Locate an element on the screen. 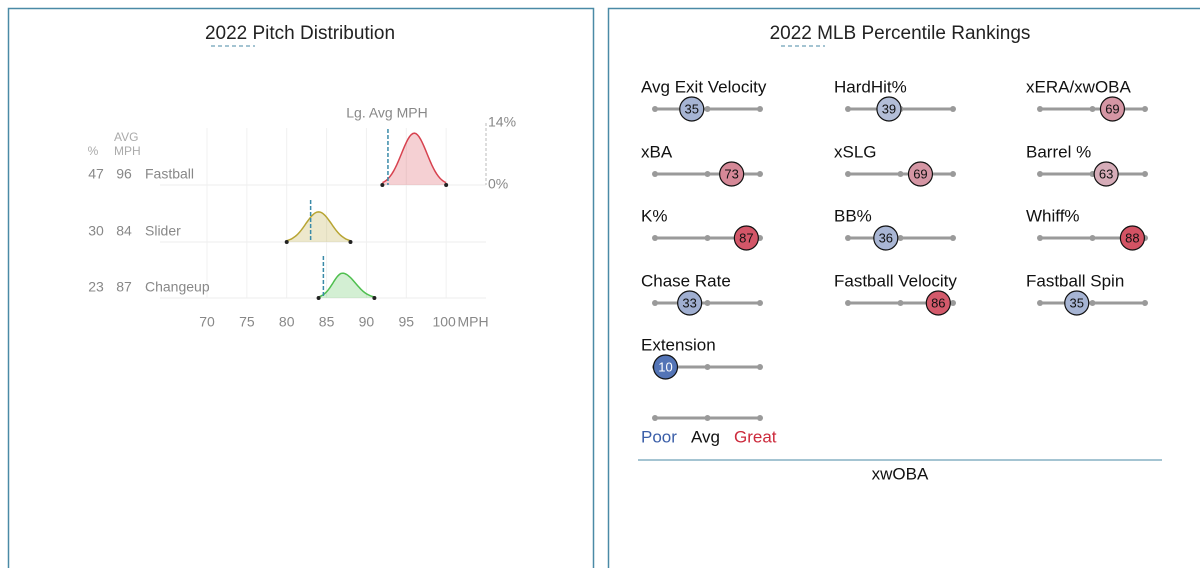  pitch-velo: 96 is located at coordinates (124, 174).